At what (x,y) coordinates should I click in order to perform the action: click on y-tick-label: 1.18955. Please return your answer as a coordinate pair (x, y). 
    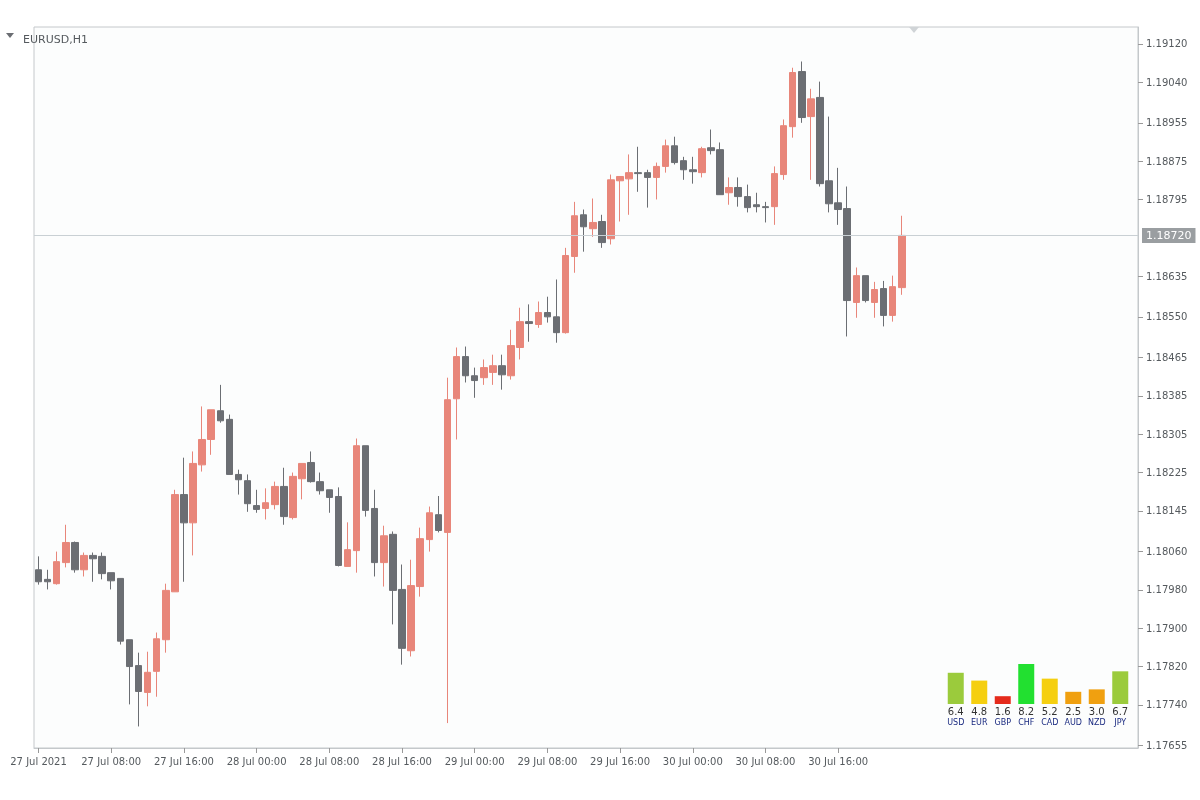
    Looking at the image, I should click on (1167, 123).